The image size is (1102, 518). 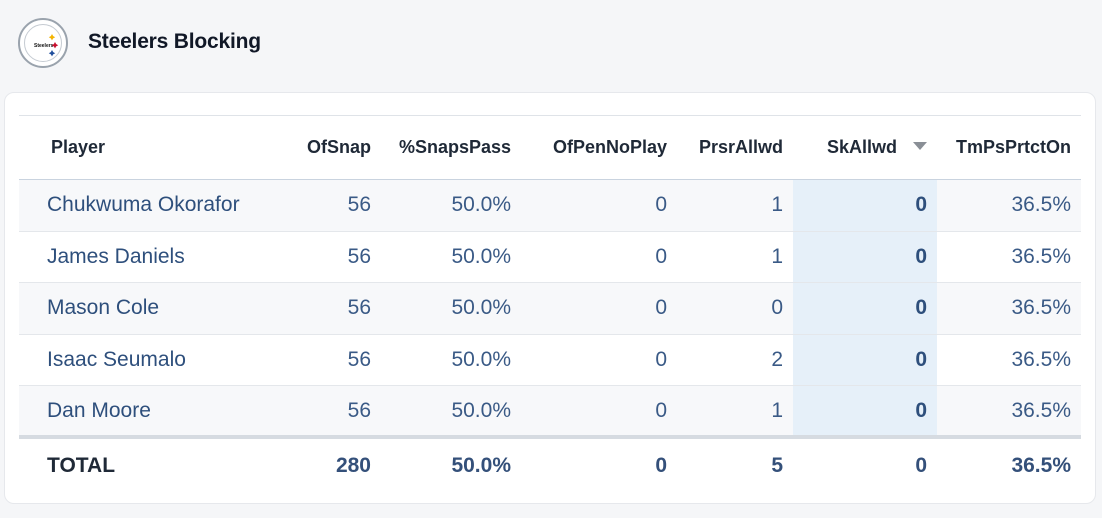 What do you see at coordinates (451, 464) in the screenshot?
I see `total-snaps-pass: 50.0%` at bounding box center [451, 464].